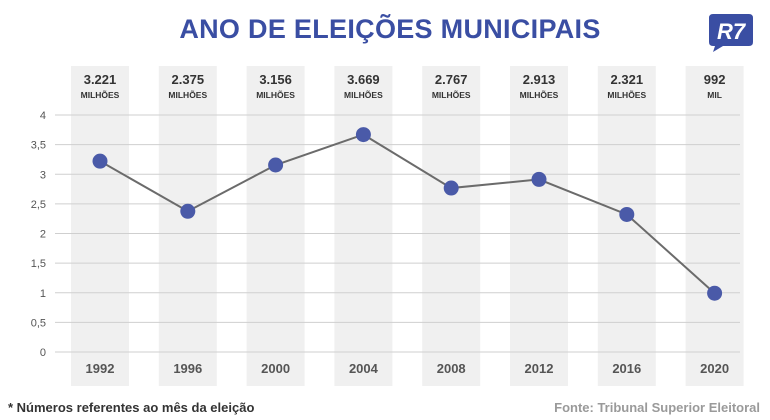 The width and height of the screenshot is (770, 420). Describe the element at coordinates (43, 175) in the screenshot. I see `y-tick-label: 3` at that location.